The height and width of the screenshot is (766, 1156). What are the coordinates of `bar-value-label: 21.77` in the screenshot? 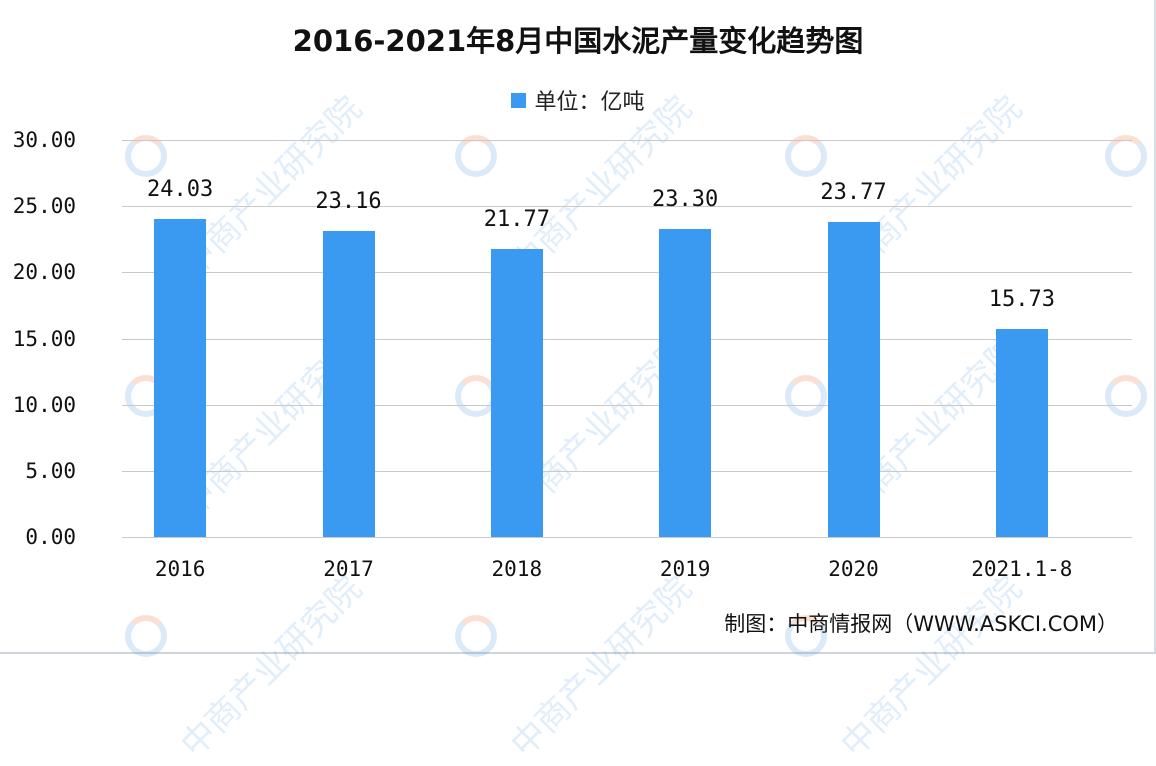 It's located at (516, 219).